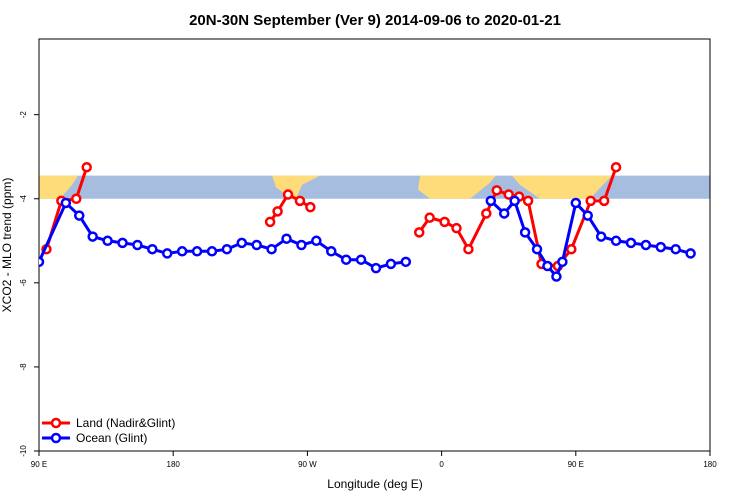 This screenshot has height=500, width=750. I want to click on y-tick-label: -4, so click(23, 199).